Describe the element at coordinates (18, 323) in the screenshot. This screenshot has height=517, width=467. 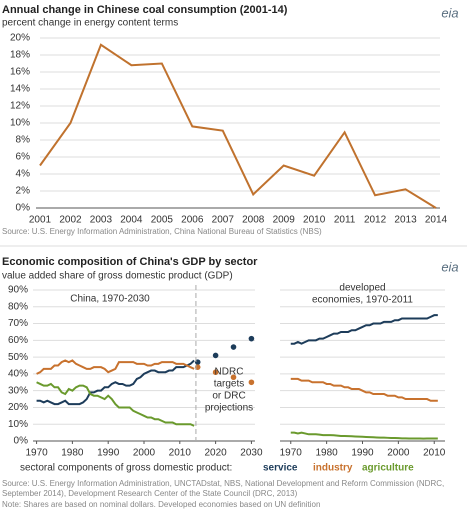
I see `y-tick-label: 70%` at that location.